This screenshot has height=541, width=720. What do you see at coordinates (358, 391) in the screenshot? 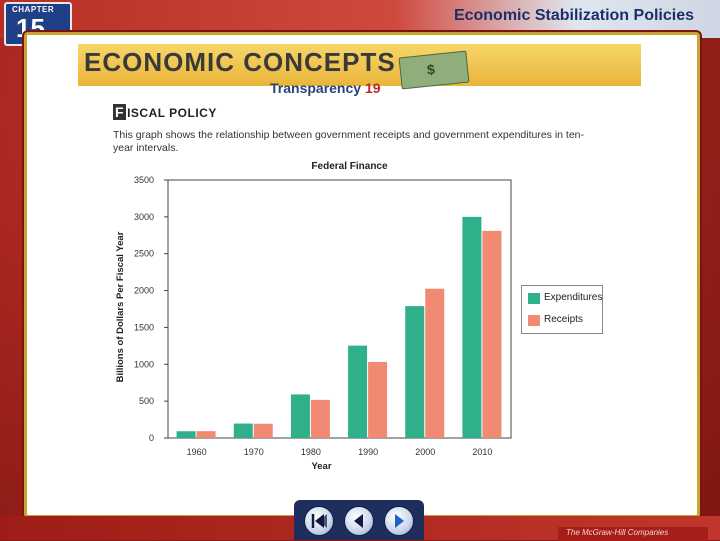
I see `bar-expenditures-1990` at bounding box center [358, 391].